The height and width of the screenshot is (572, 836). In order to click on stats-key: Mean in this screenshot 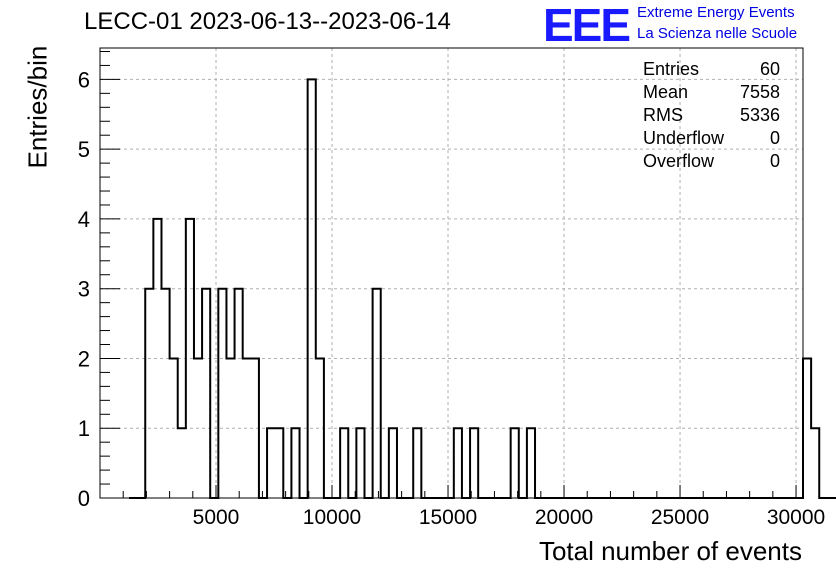, I will do `click(666, 92)`.